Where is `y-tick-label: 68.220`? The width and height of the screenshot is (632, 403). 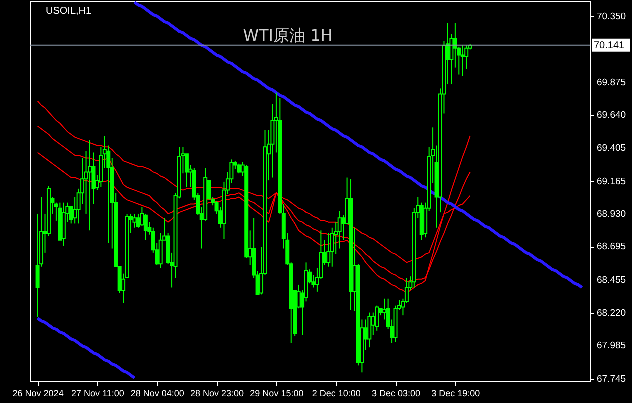
y-tick-label: 68.220 is located at coordinates (611, 313).